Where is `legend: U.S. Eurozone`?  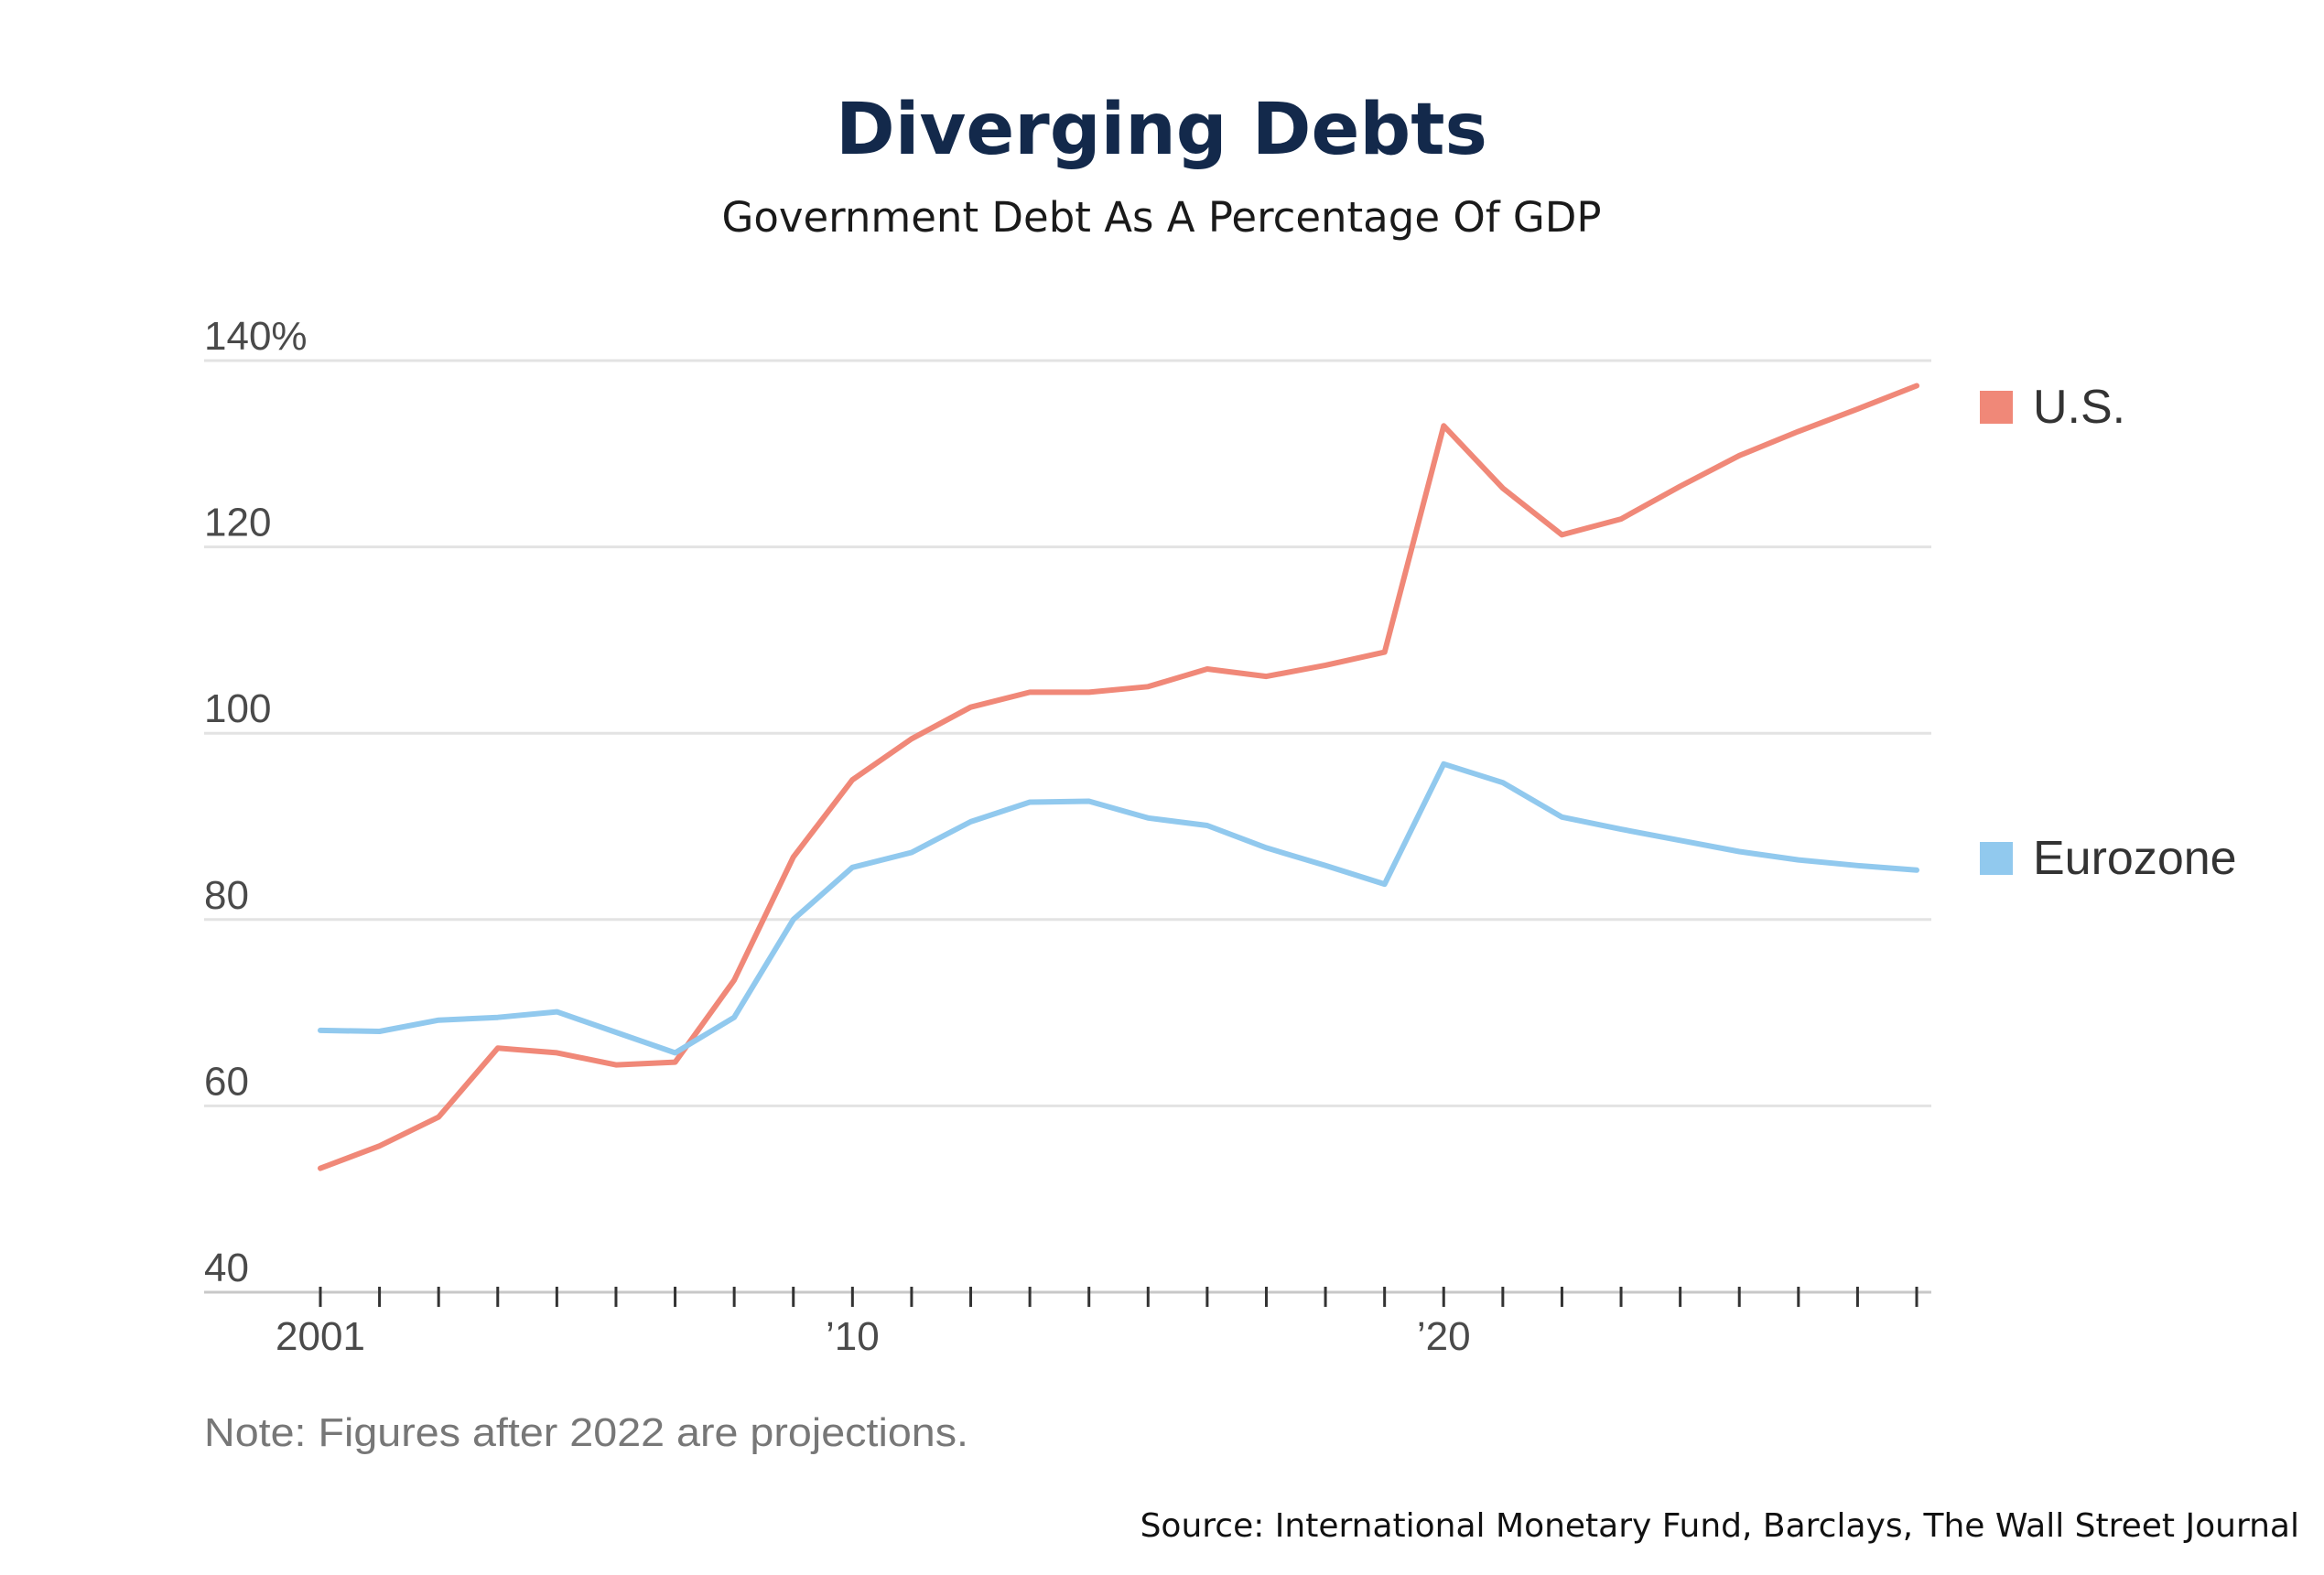
legend: U.S. Eurozone is located at coordinates (2108, 633).